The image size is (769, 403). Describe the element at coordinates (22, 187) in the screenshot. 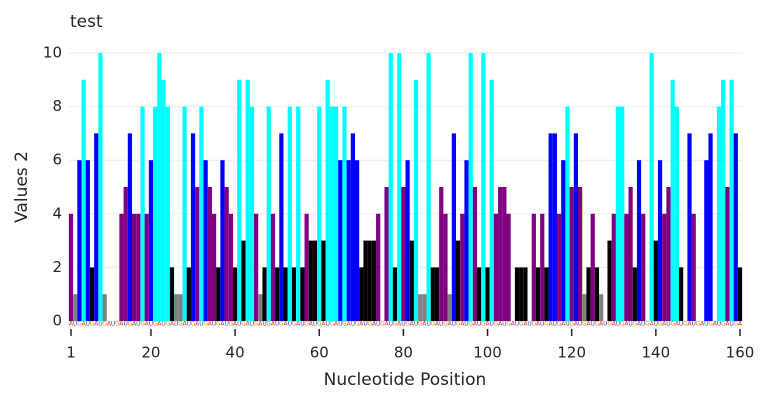

I see `y-axis-label: Values 2` at that location.